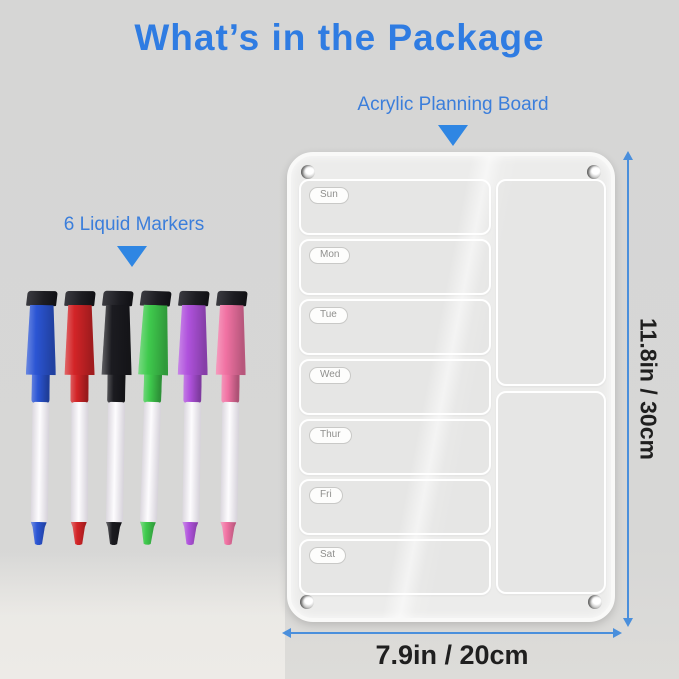 This screenshot has height=679, width=679. I want to click on day-label: Mon, so click(330, 255).